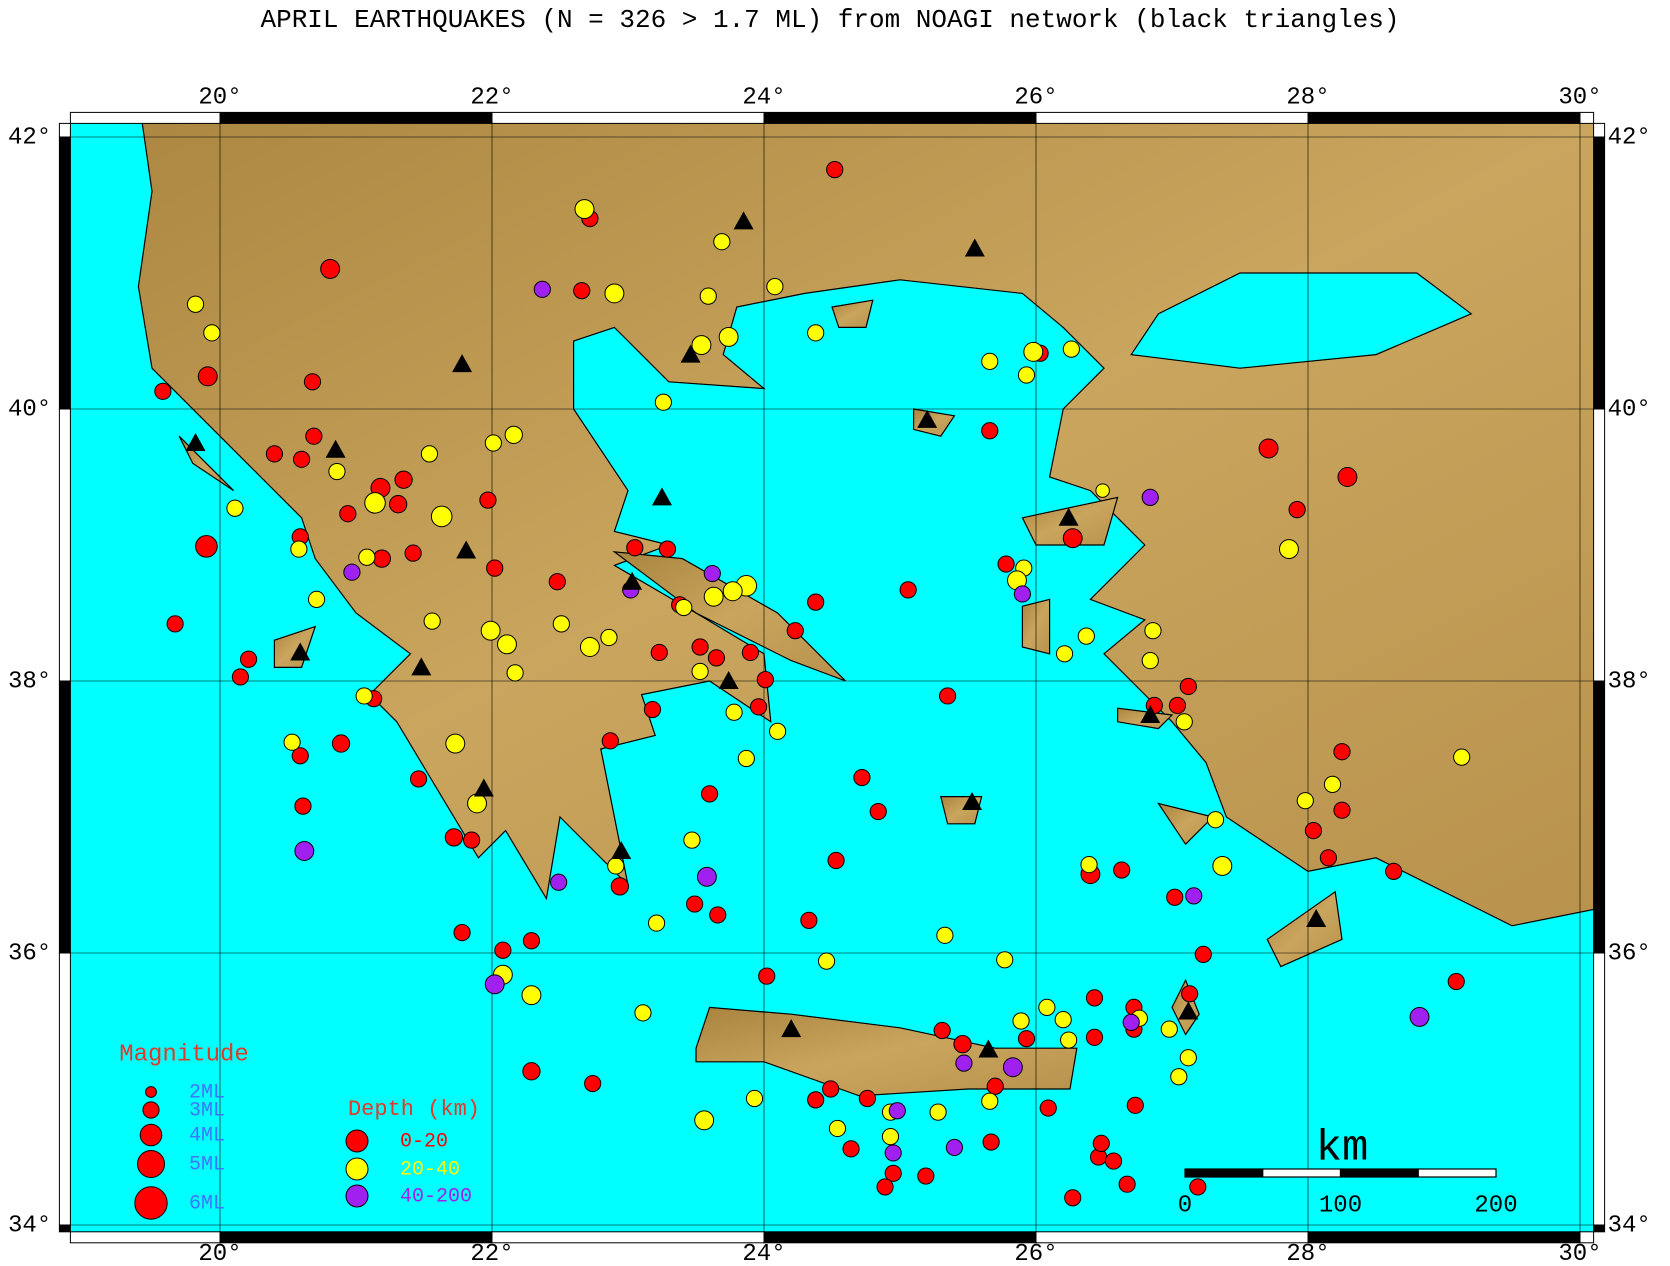 The width and height of the screenshot is (1670, 1266). What do you see at coordinates (207, 1092) in the screenshot?
I see `legend-magnitude-label: 2ML` at bounding box center [207, 1092].